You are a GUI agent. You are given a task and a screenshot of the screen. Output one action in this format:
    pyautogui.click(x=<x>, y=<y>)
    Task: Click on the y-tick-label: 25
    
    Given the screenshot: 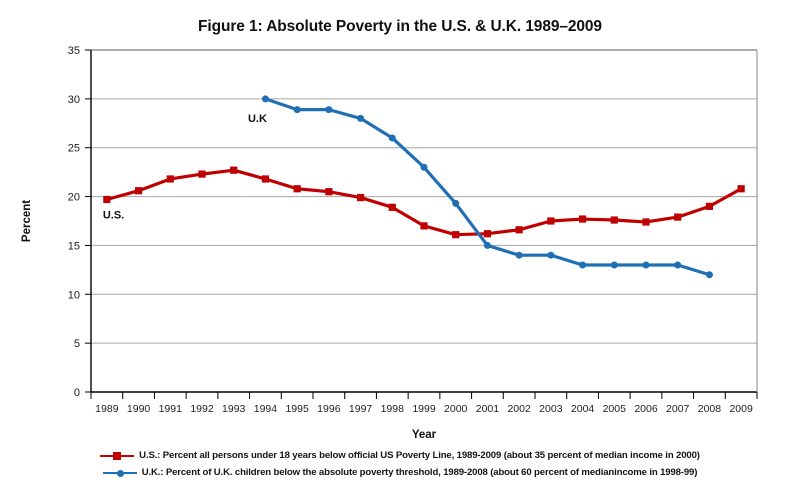 What is the action you would take?
    pyautogui.click(x=74, y=149)
    